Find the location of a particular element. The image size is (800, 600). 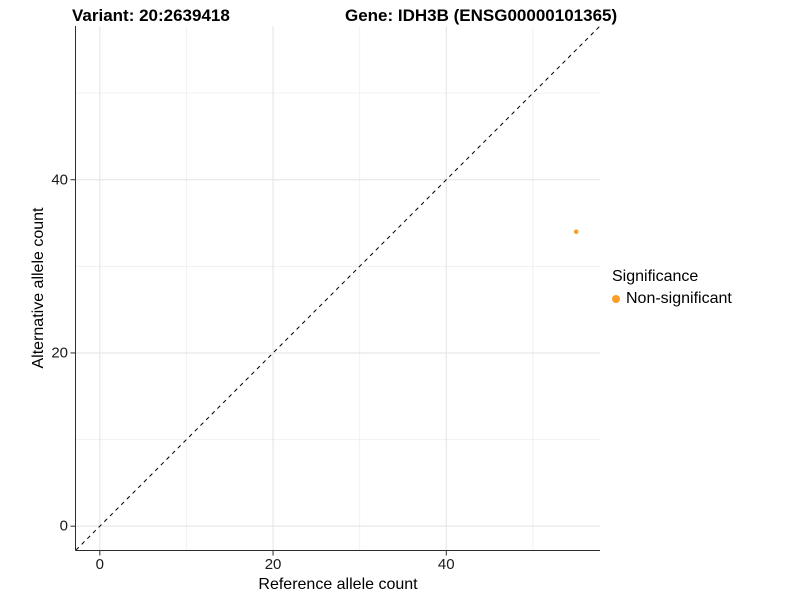

y-tick-label: 0 is located at coordinates (63, 526).